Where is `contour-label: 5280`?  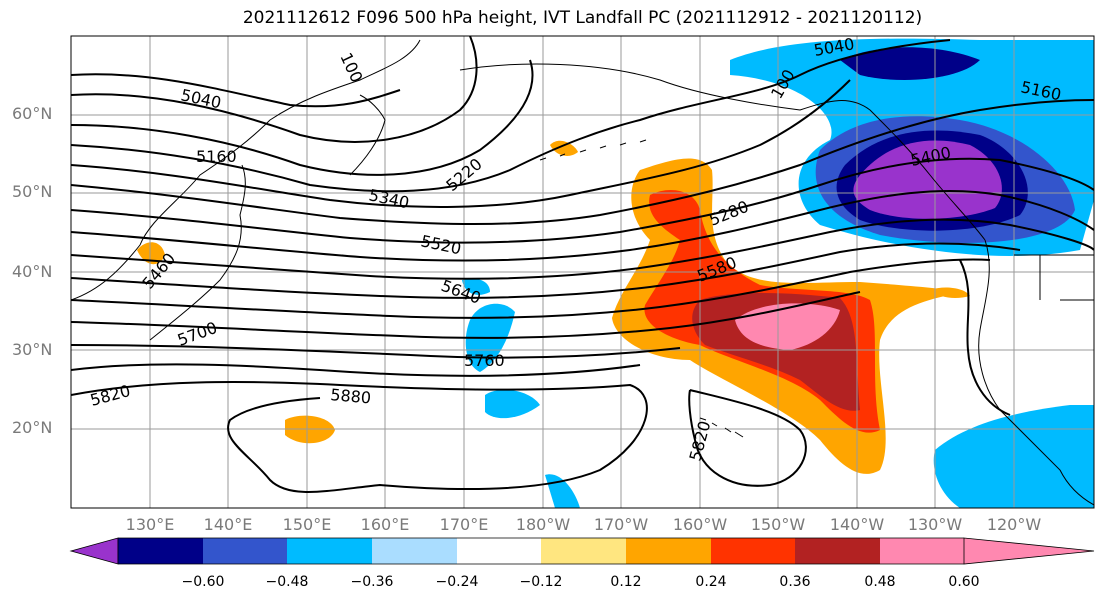
contour-label: 5280 is located at coordinates (728, 213).